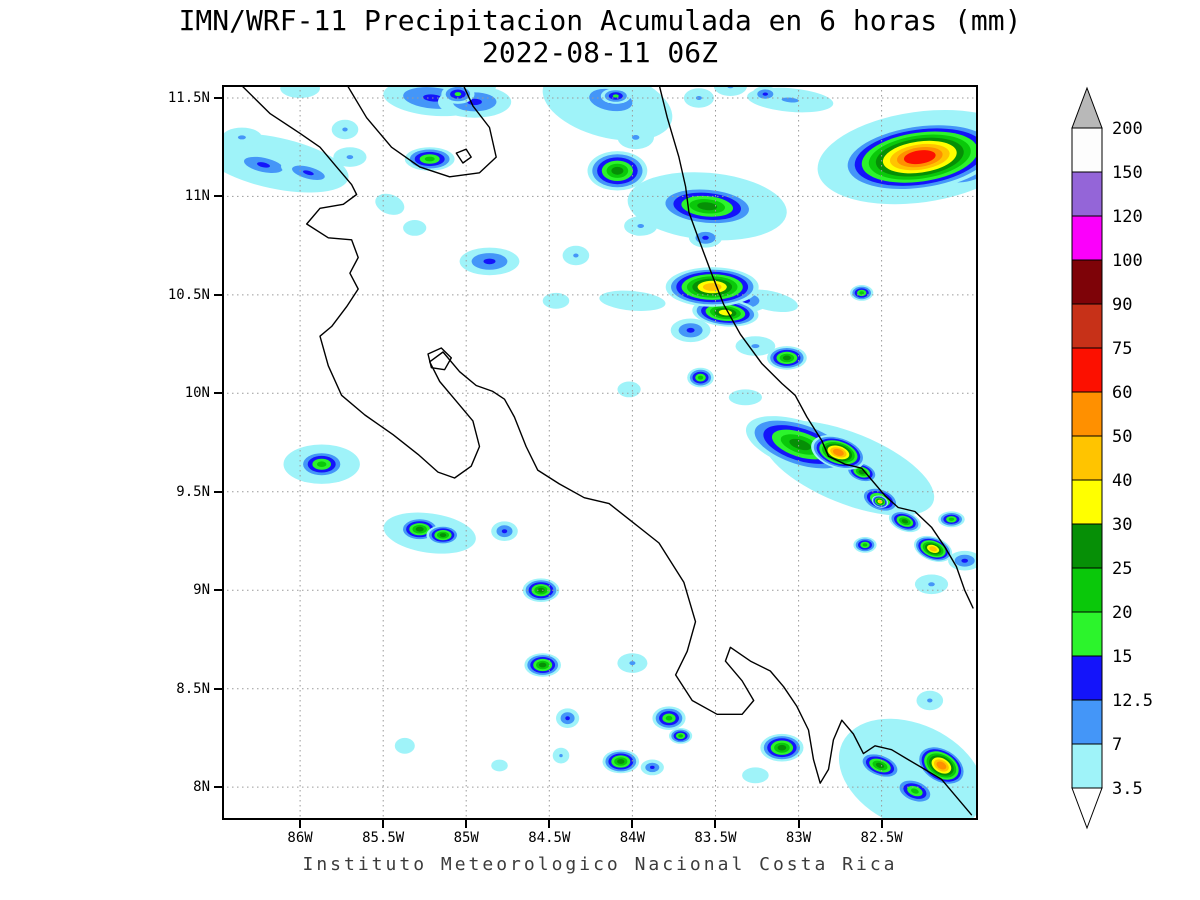 This screenshot has width=1200, height=900. Describe the element at coordinates (1122, 569) in the screenshot. I see `colorbar-level-label: 25` at that location.